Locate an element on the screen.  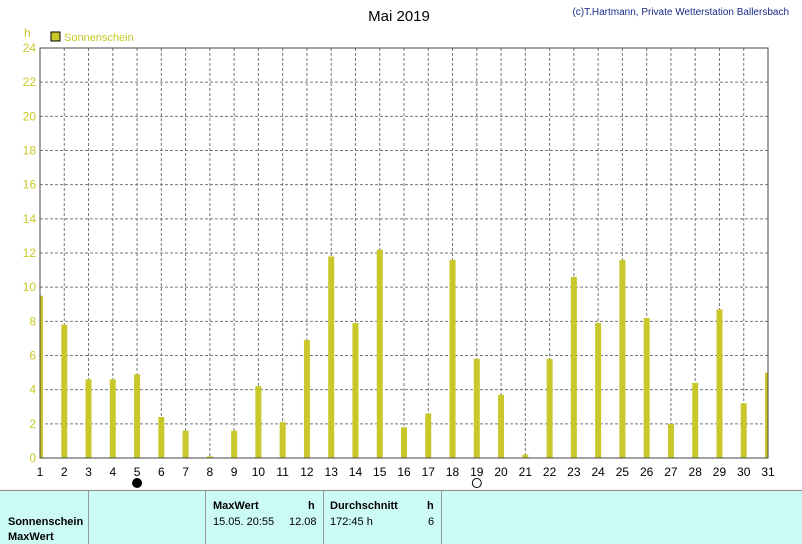
legend-swatch is located at coordinates (55, 36).